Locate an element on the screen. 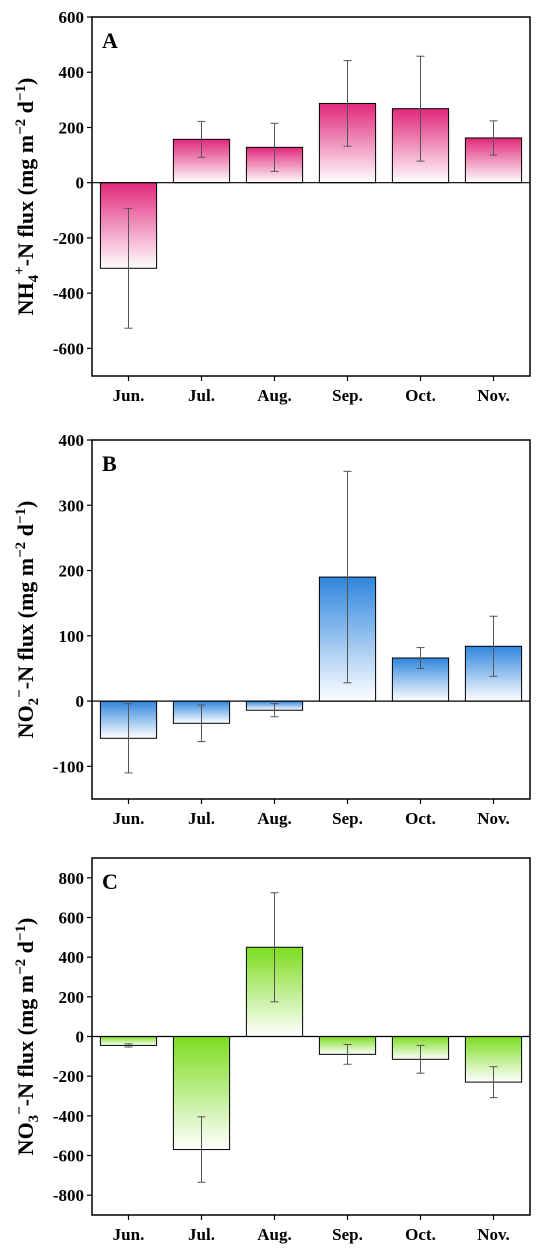  panel-letter: B is located at coordinates (109, 463).